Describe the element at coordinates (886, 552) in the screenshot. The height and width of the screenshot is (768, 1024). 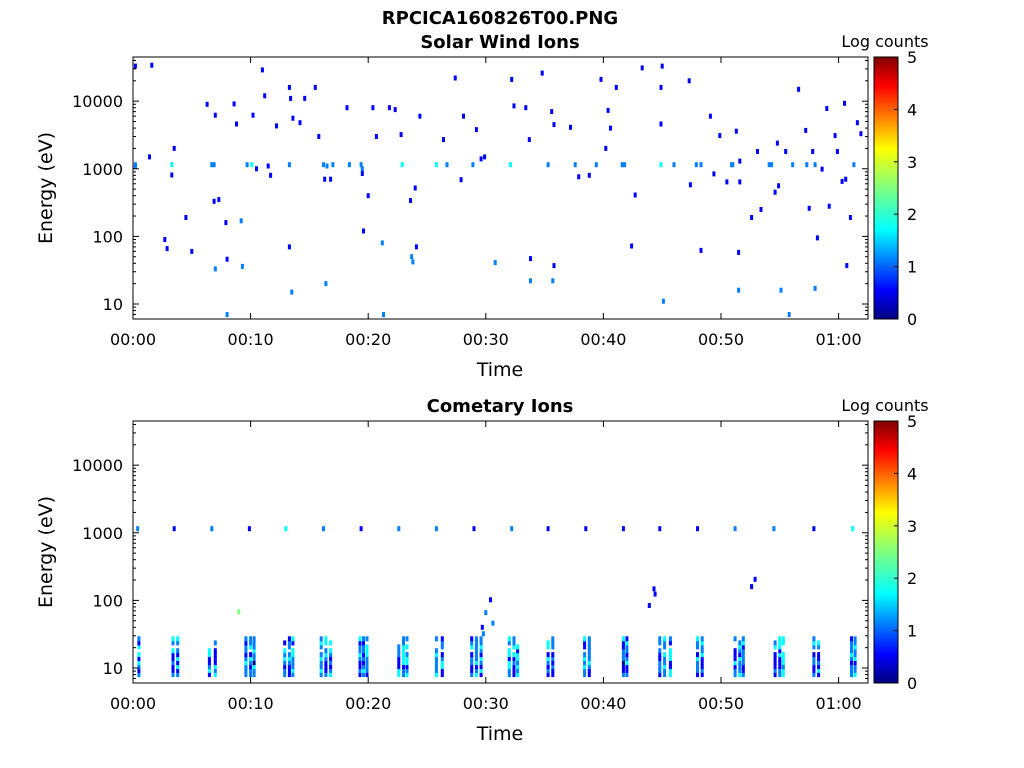
I see `colorbar` at that location.